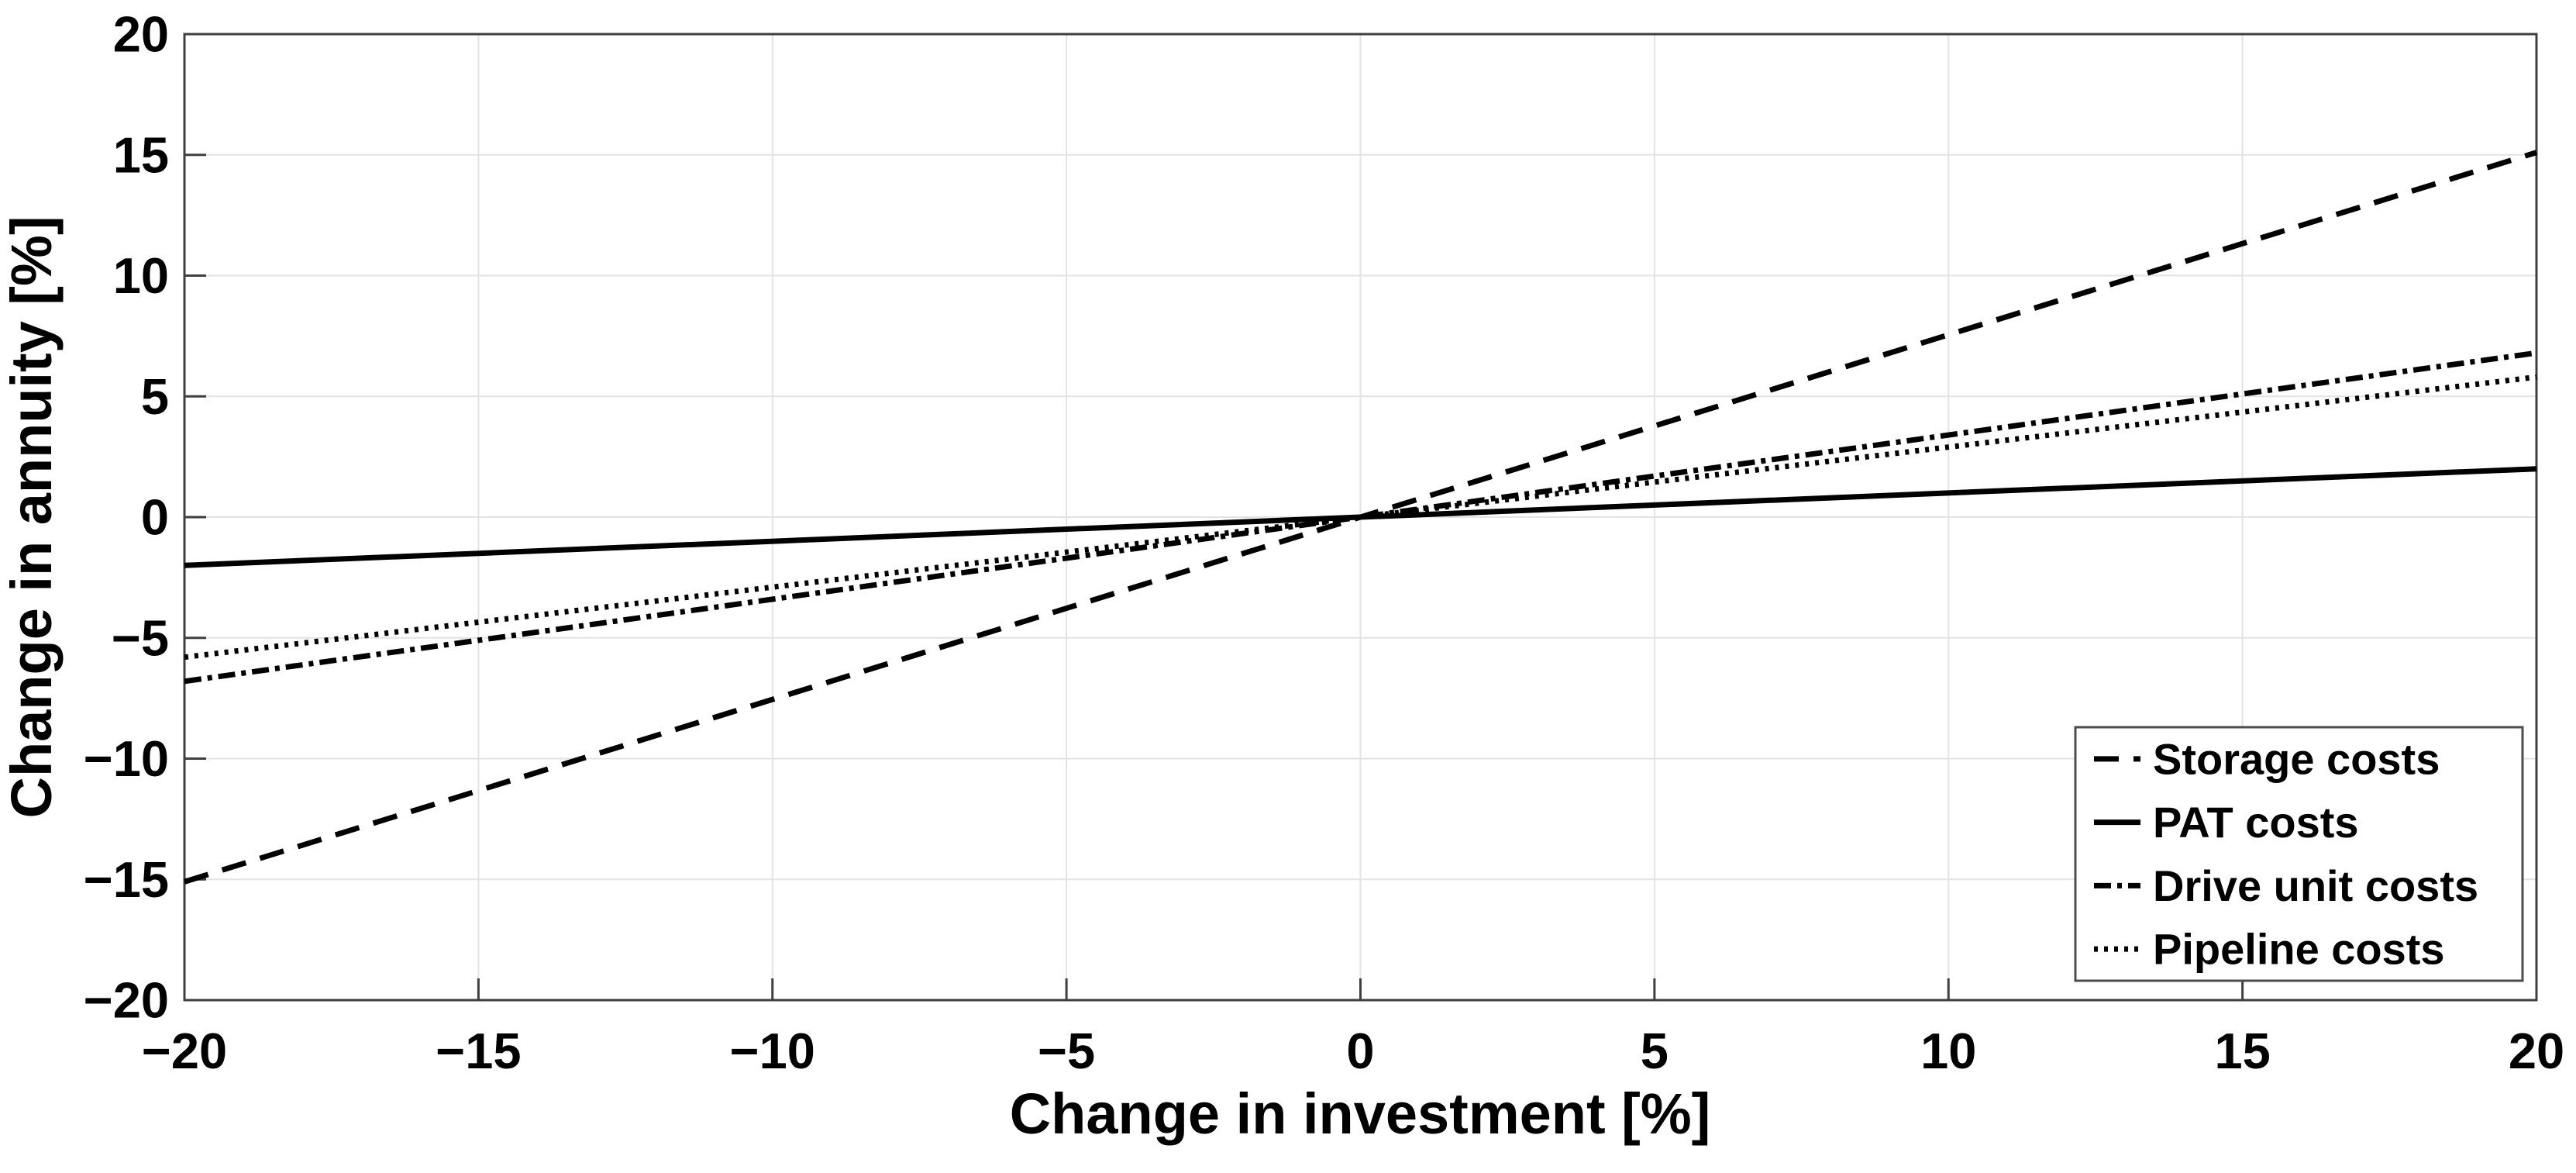 The width and height of the screenshot is (2576, 1173). I want to click on legend-item: Pipeline costs, so click(2269, 949).